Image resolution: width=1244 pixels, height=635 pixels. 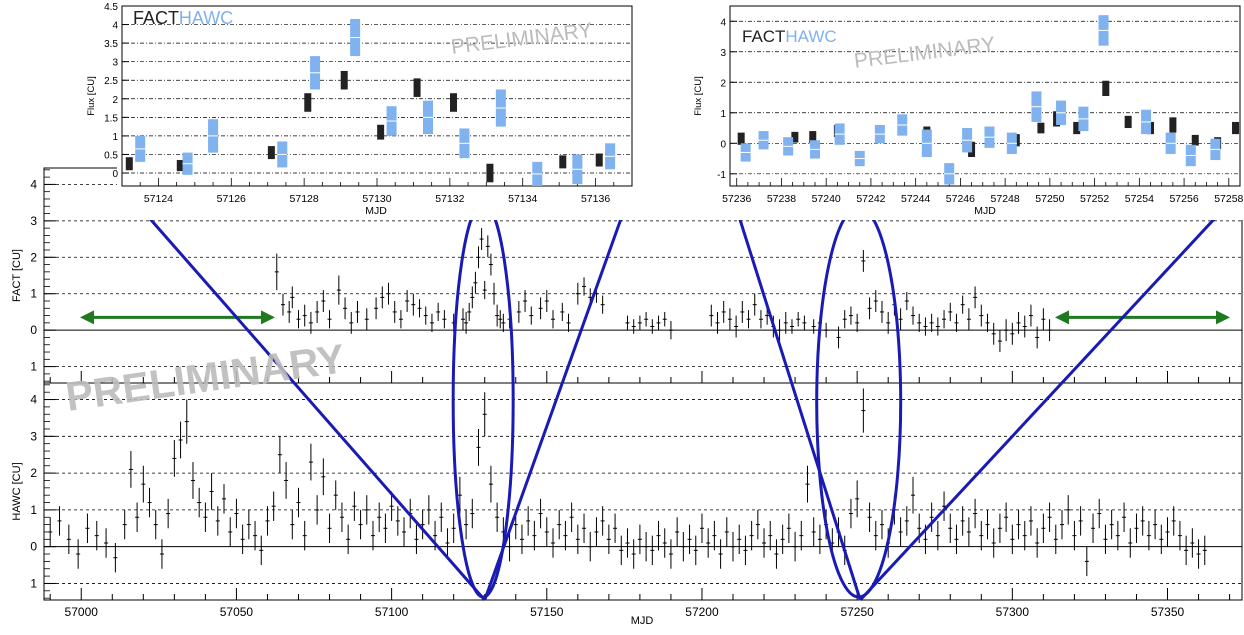 What do you see at coordinates (115, 174) in the screenshot?
I see `inset-left-ytick-label: 0` at bounding box center [115, 174].